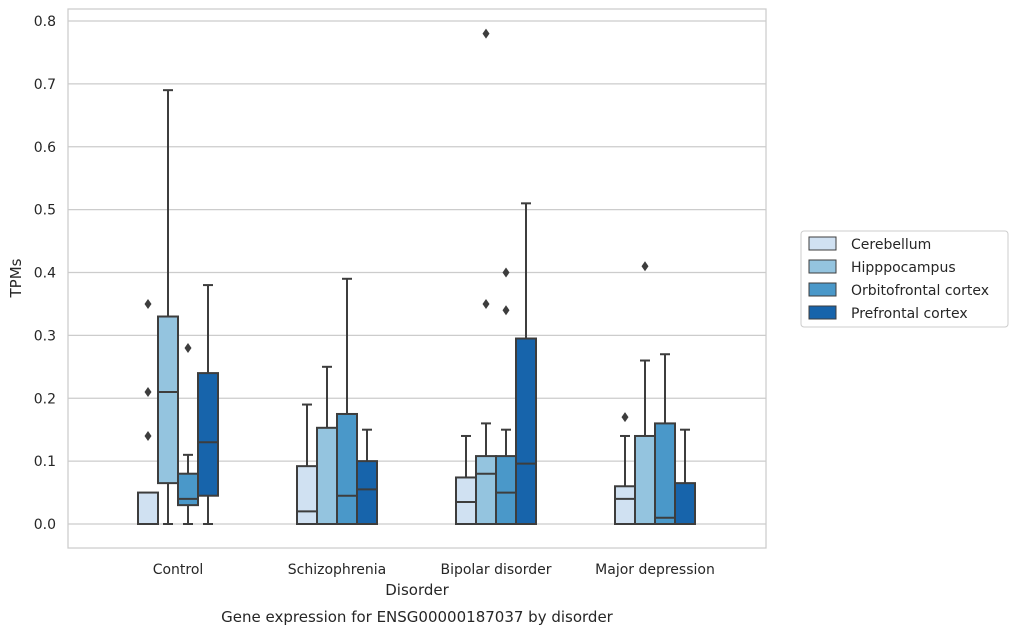 Image resolution: width=1018 pixels, height=634 pixels. I want to click on y-tick-label: 0.1, so click(45, 462).